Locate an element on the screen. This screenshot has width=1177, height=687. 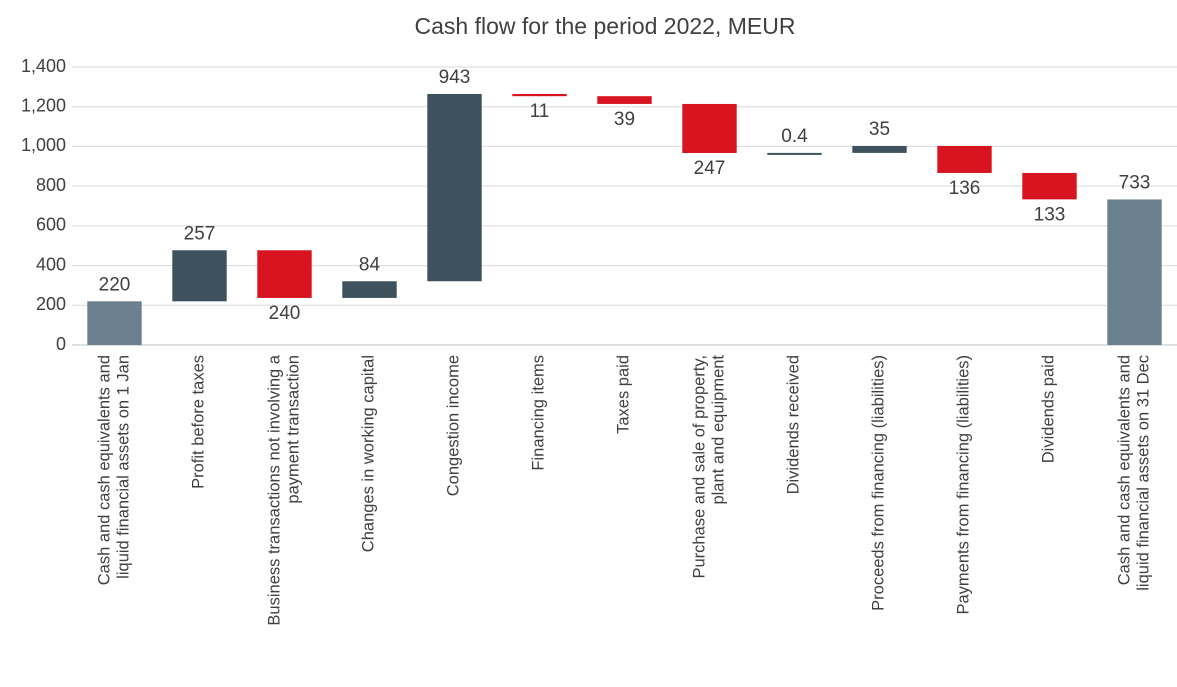
y-tick-label: 400 is located at coordinates (51, 264).